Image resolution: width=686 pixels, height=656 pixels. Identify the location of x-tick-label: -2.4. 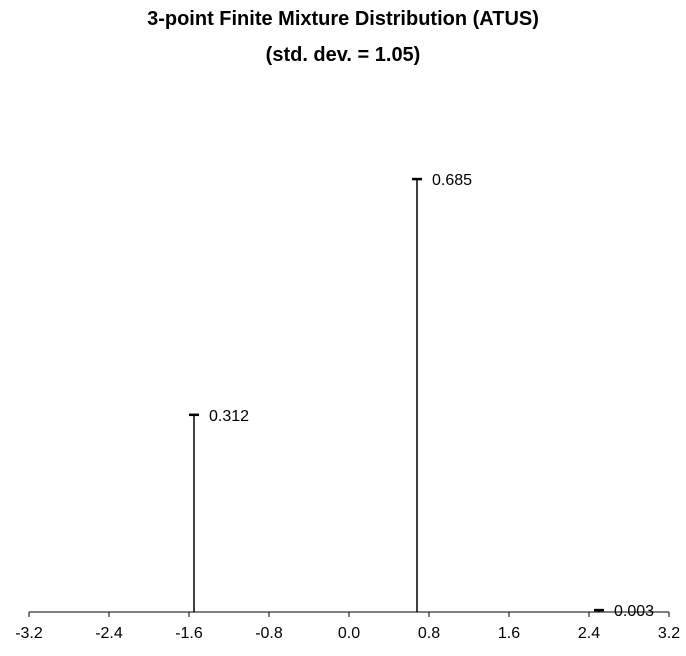
(109, 633).